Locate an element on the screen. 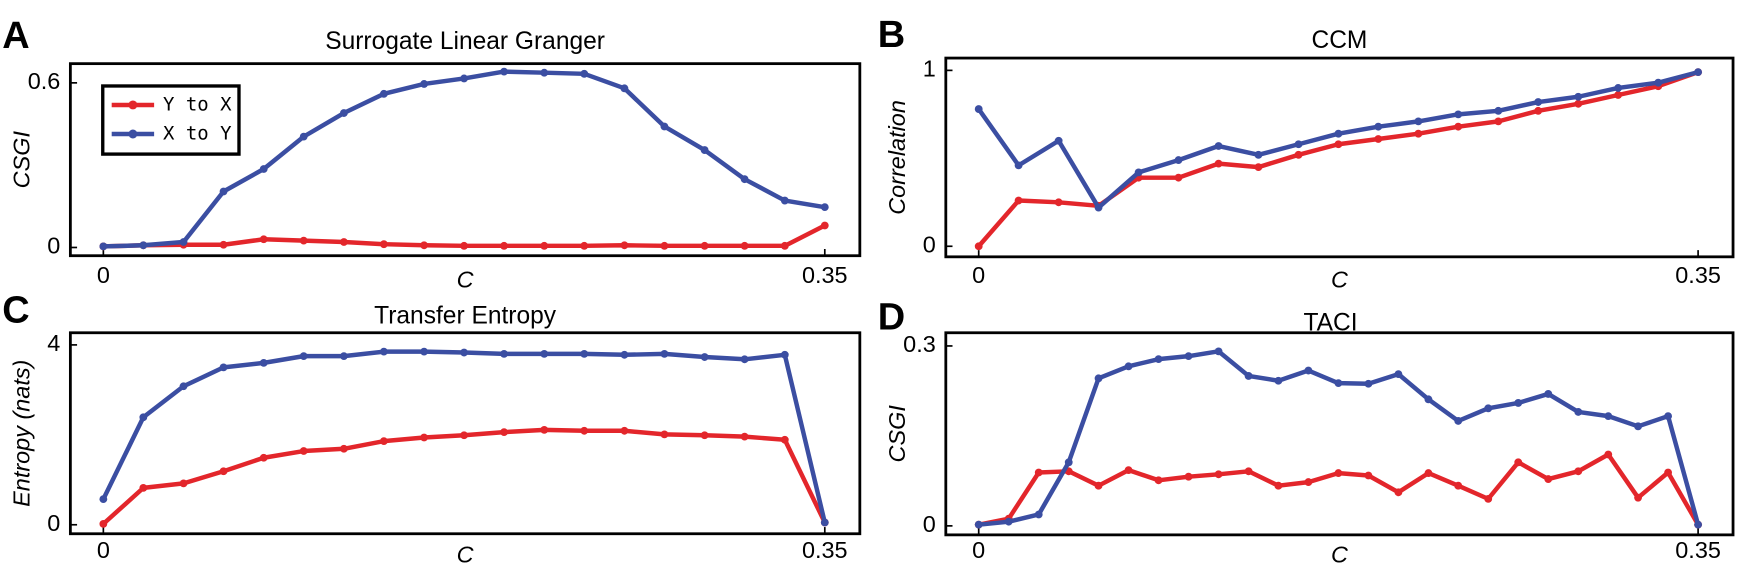 The width and height of the screenshot is (1742, 584). x-axis-label: C is located at coordinates (466, 554).